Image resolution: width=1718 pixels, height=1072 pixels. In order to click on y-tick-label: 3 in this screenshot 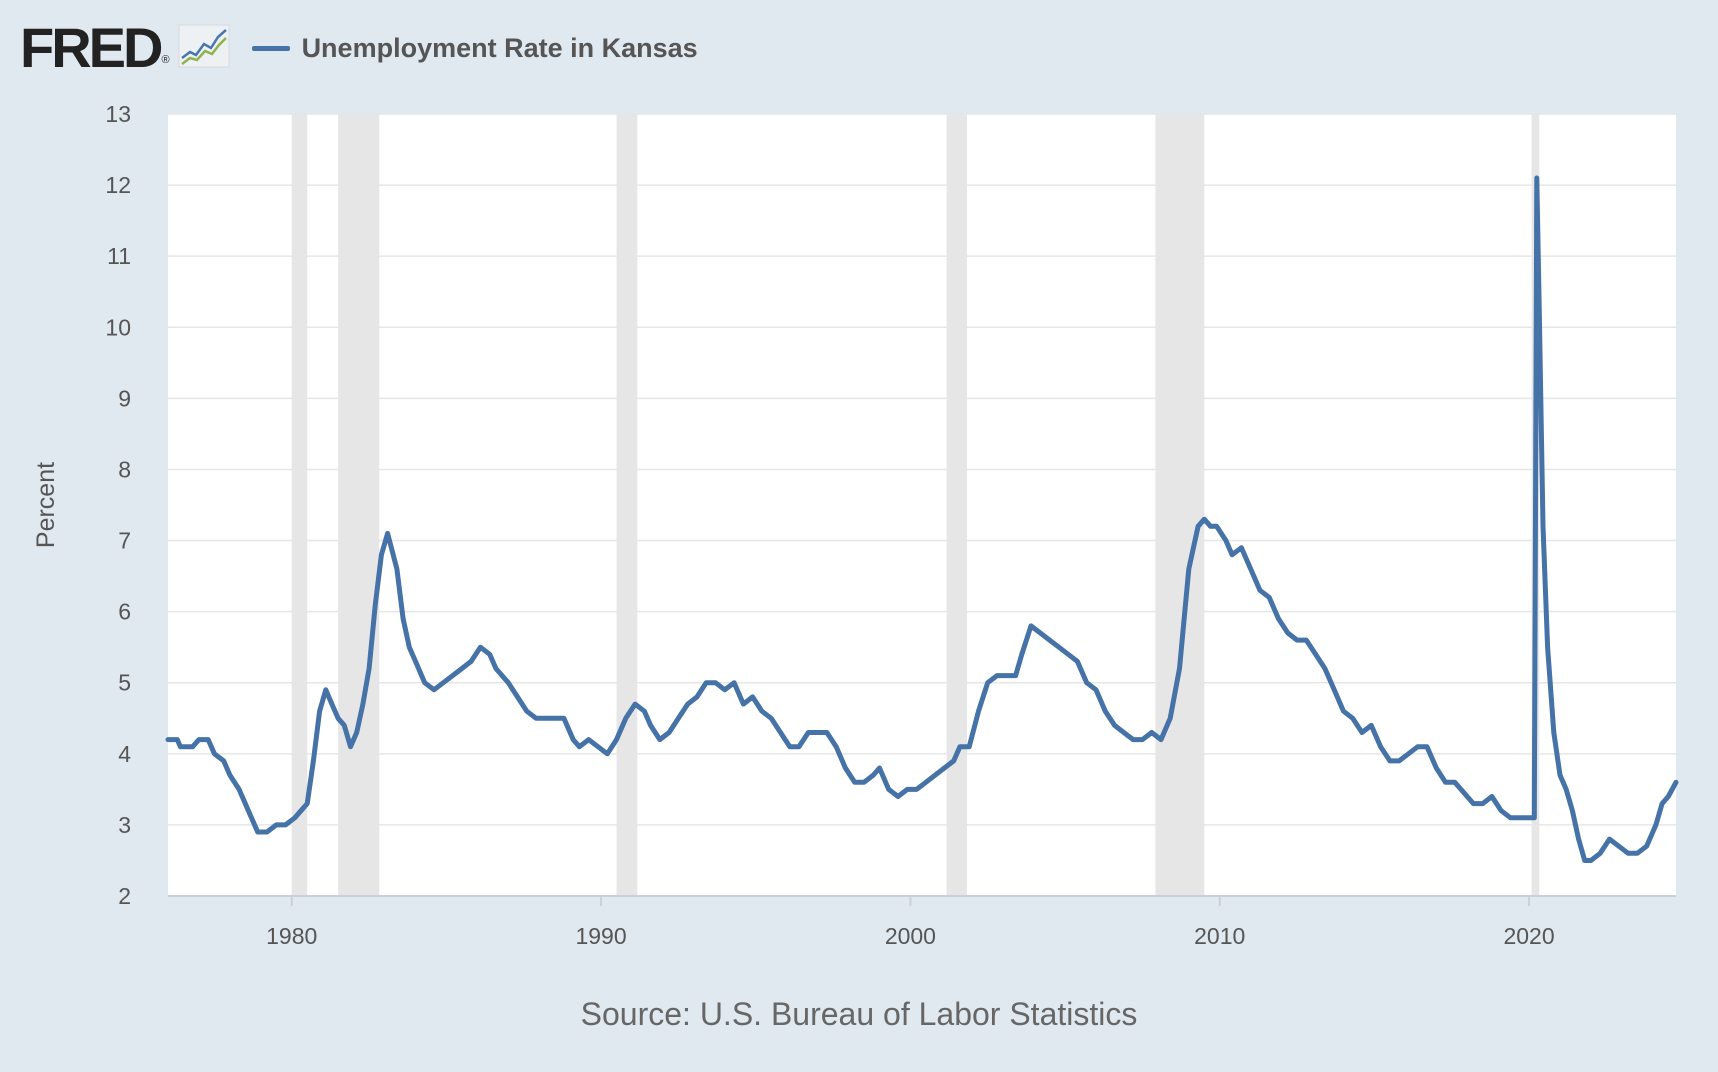, I will do `click(124, 825)`.